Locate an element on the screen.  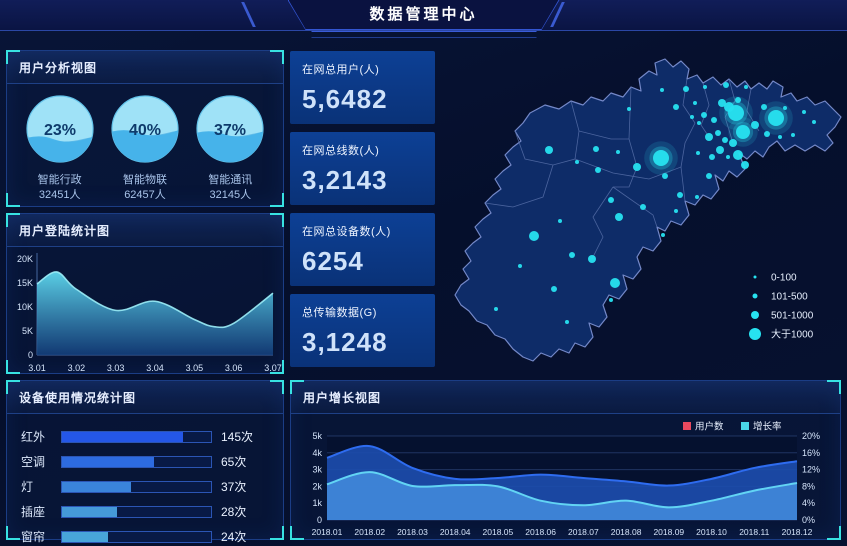
right-axis-tick: 0% is located at coordinates (808, 520).